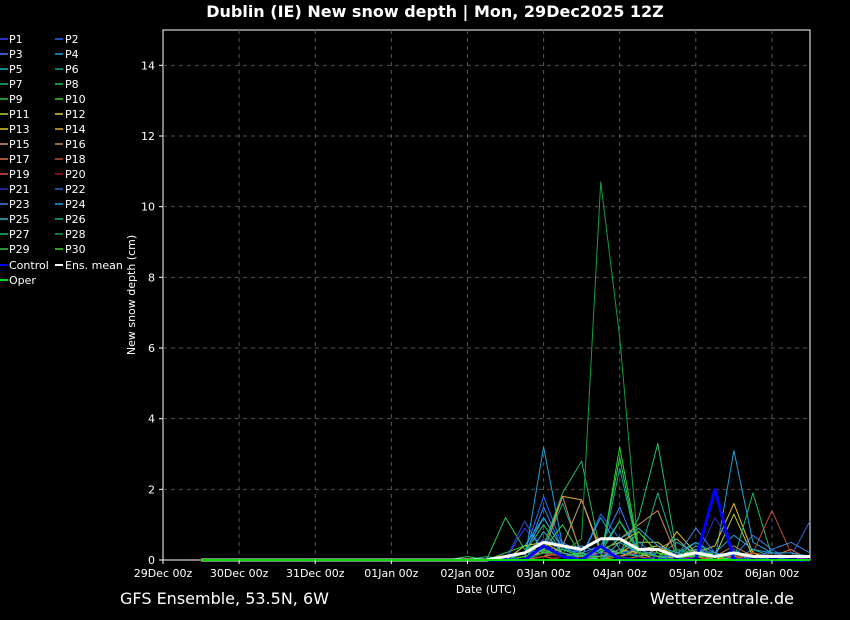  Describe the element at coordinates (72, 39) in the screenshot. I see `legend-label-p2: P2` at that location.